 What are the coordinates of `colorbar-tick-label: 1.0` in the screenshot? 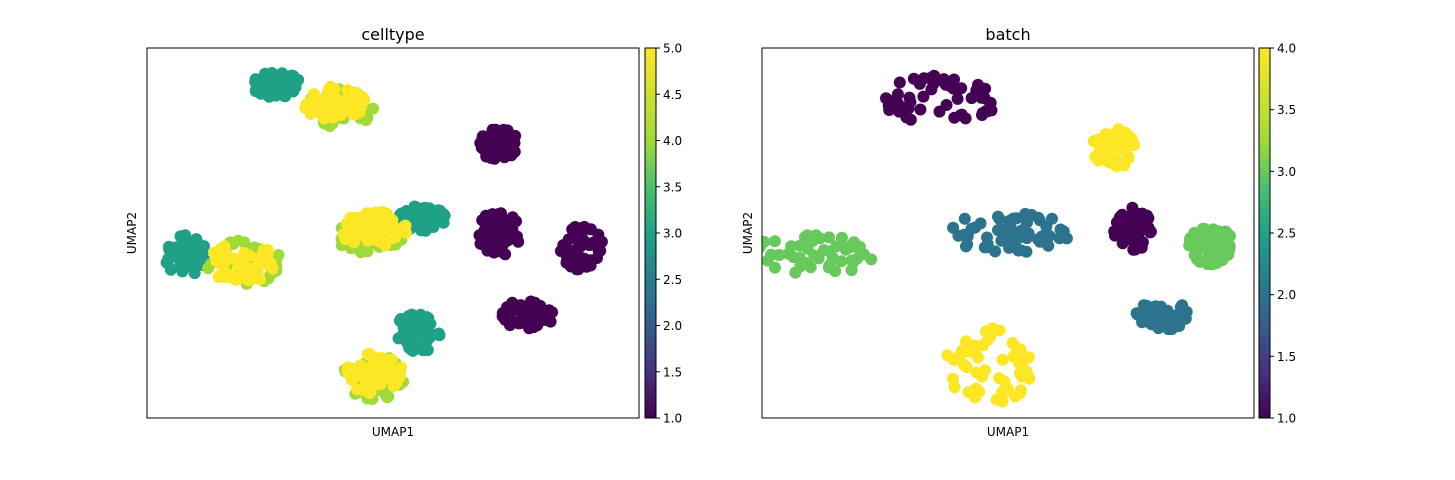 It's located at (1286, 419).